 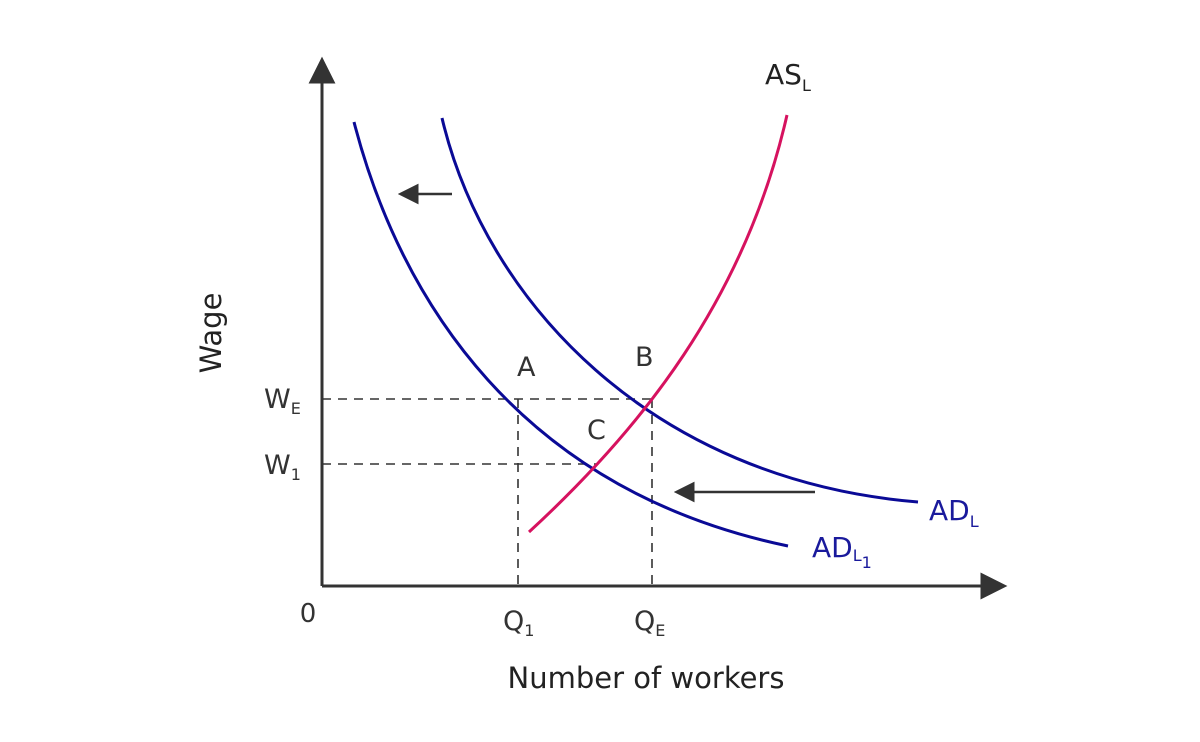 What do you see at coordinates (518, 623) in the screenshot?
I see `tick-label-q1: Q1` at bounding box center [518, 623].